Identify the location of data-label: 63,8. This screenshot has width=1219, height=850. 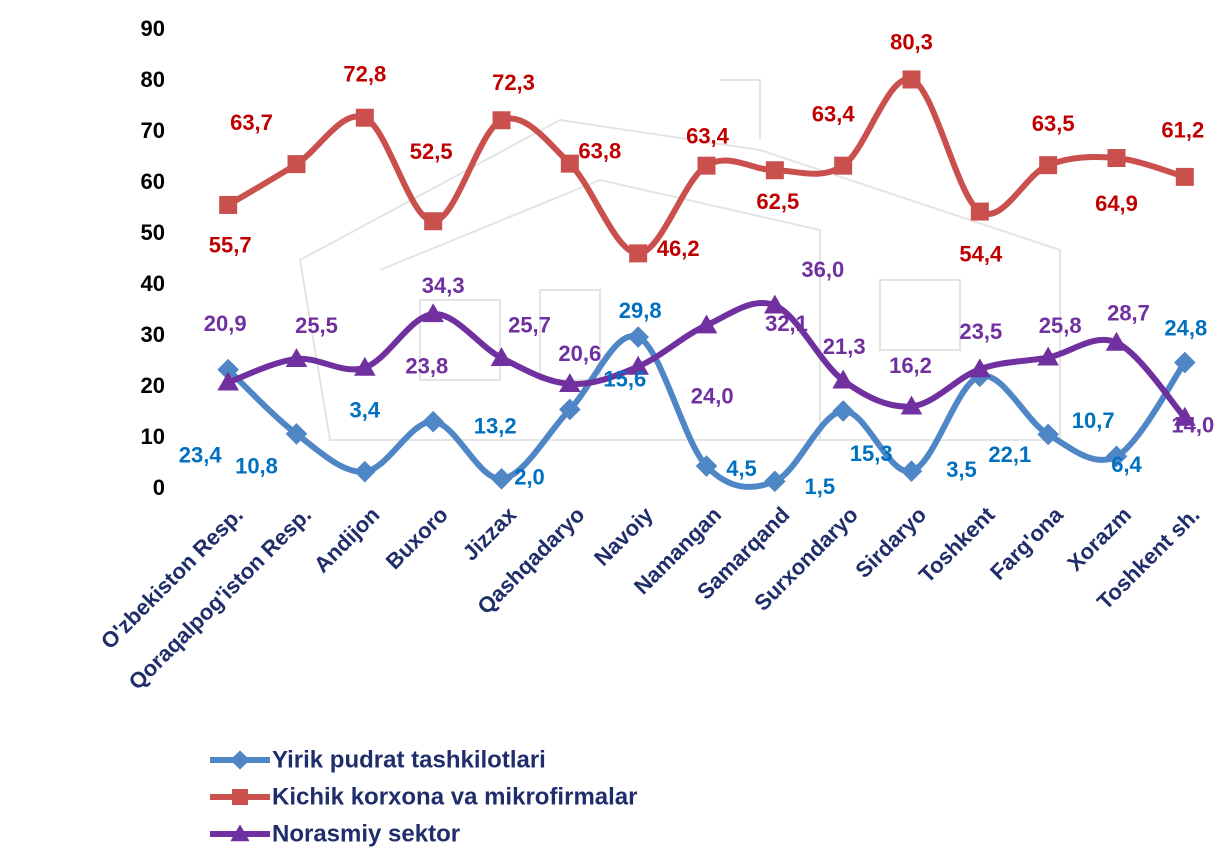
(599, 150).